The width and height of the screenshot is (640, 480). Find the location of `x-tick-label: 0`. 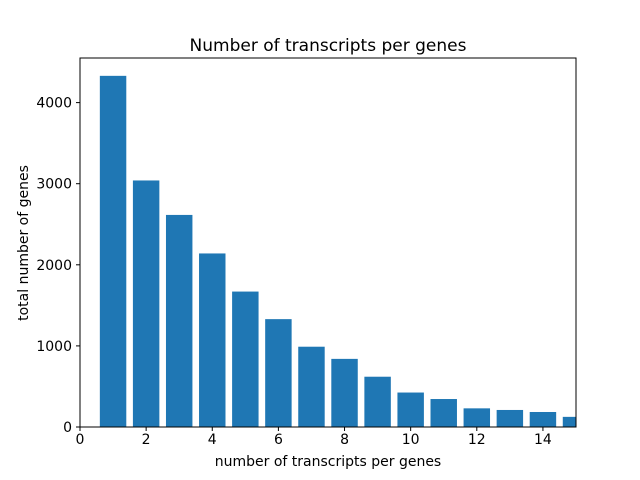

x-tick-label: 0 is located at coordinates (80, 440).